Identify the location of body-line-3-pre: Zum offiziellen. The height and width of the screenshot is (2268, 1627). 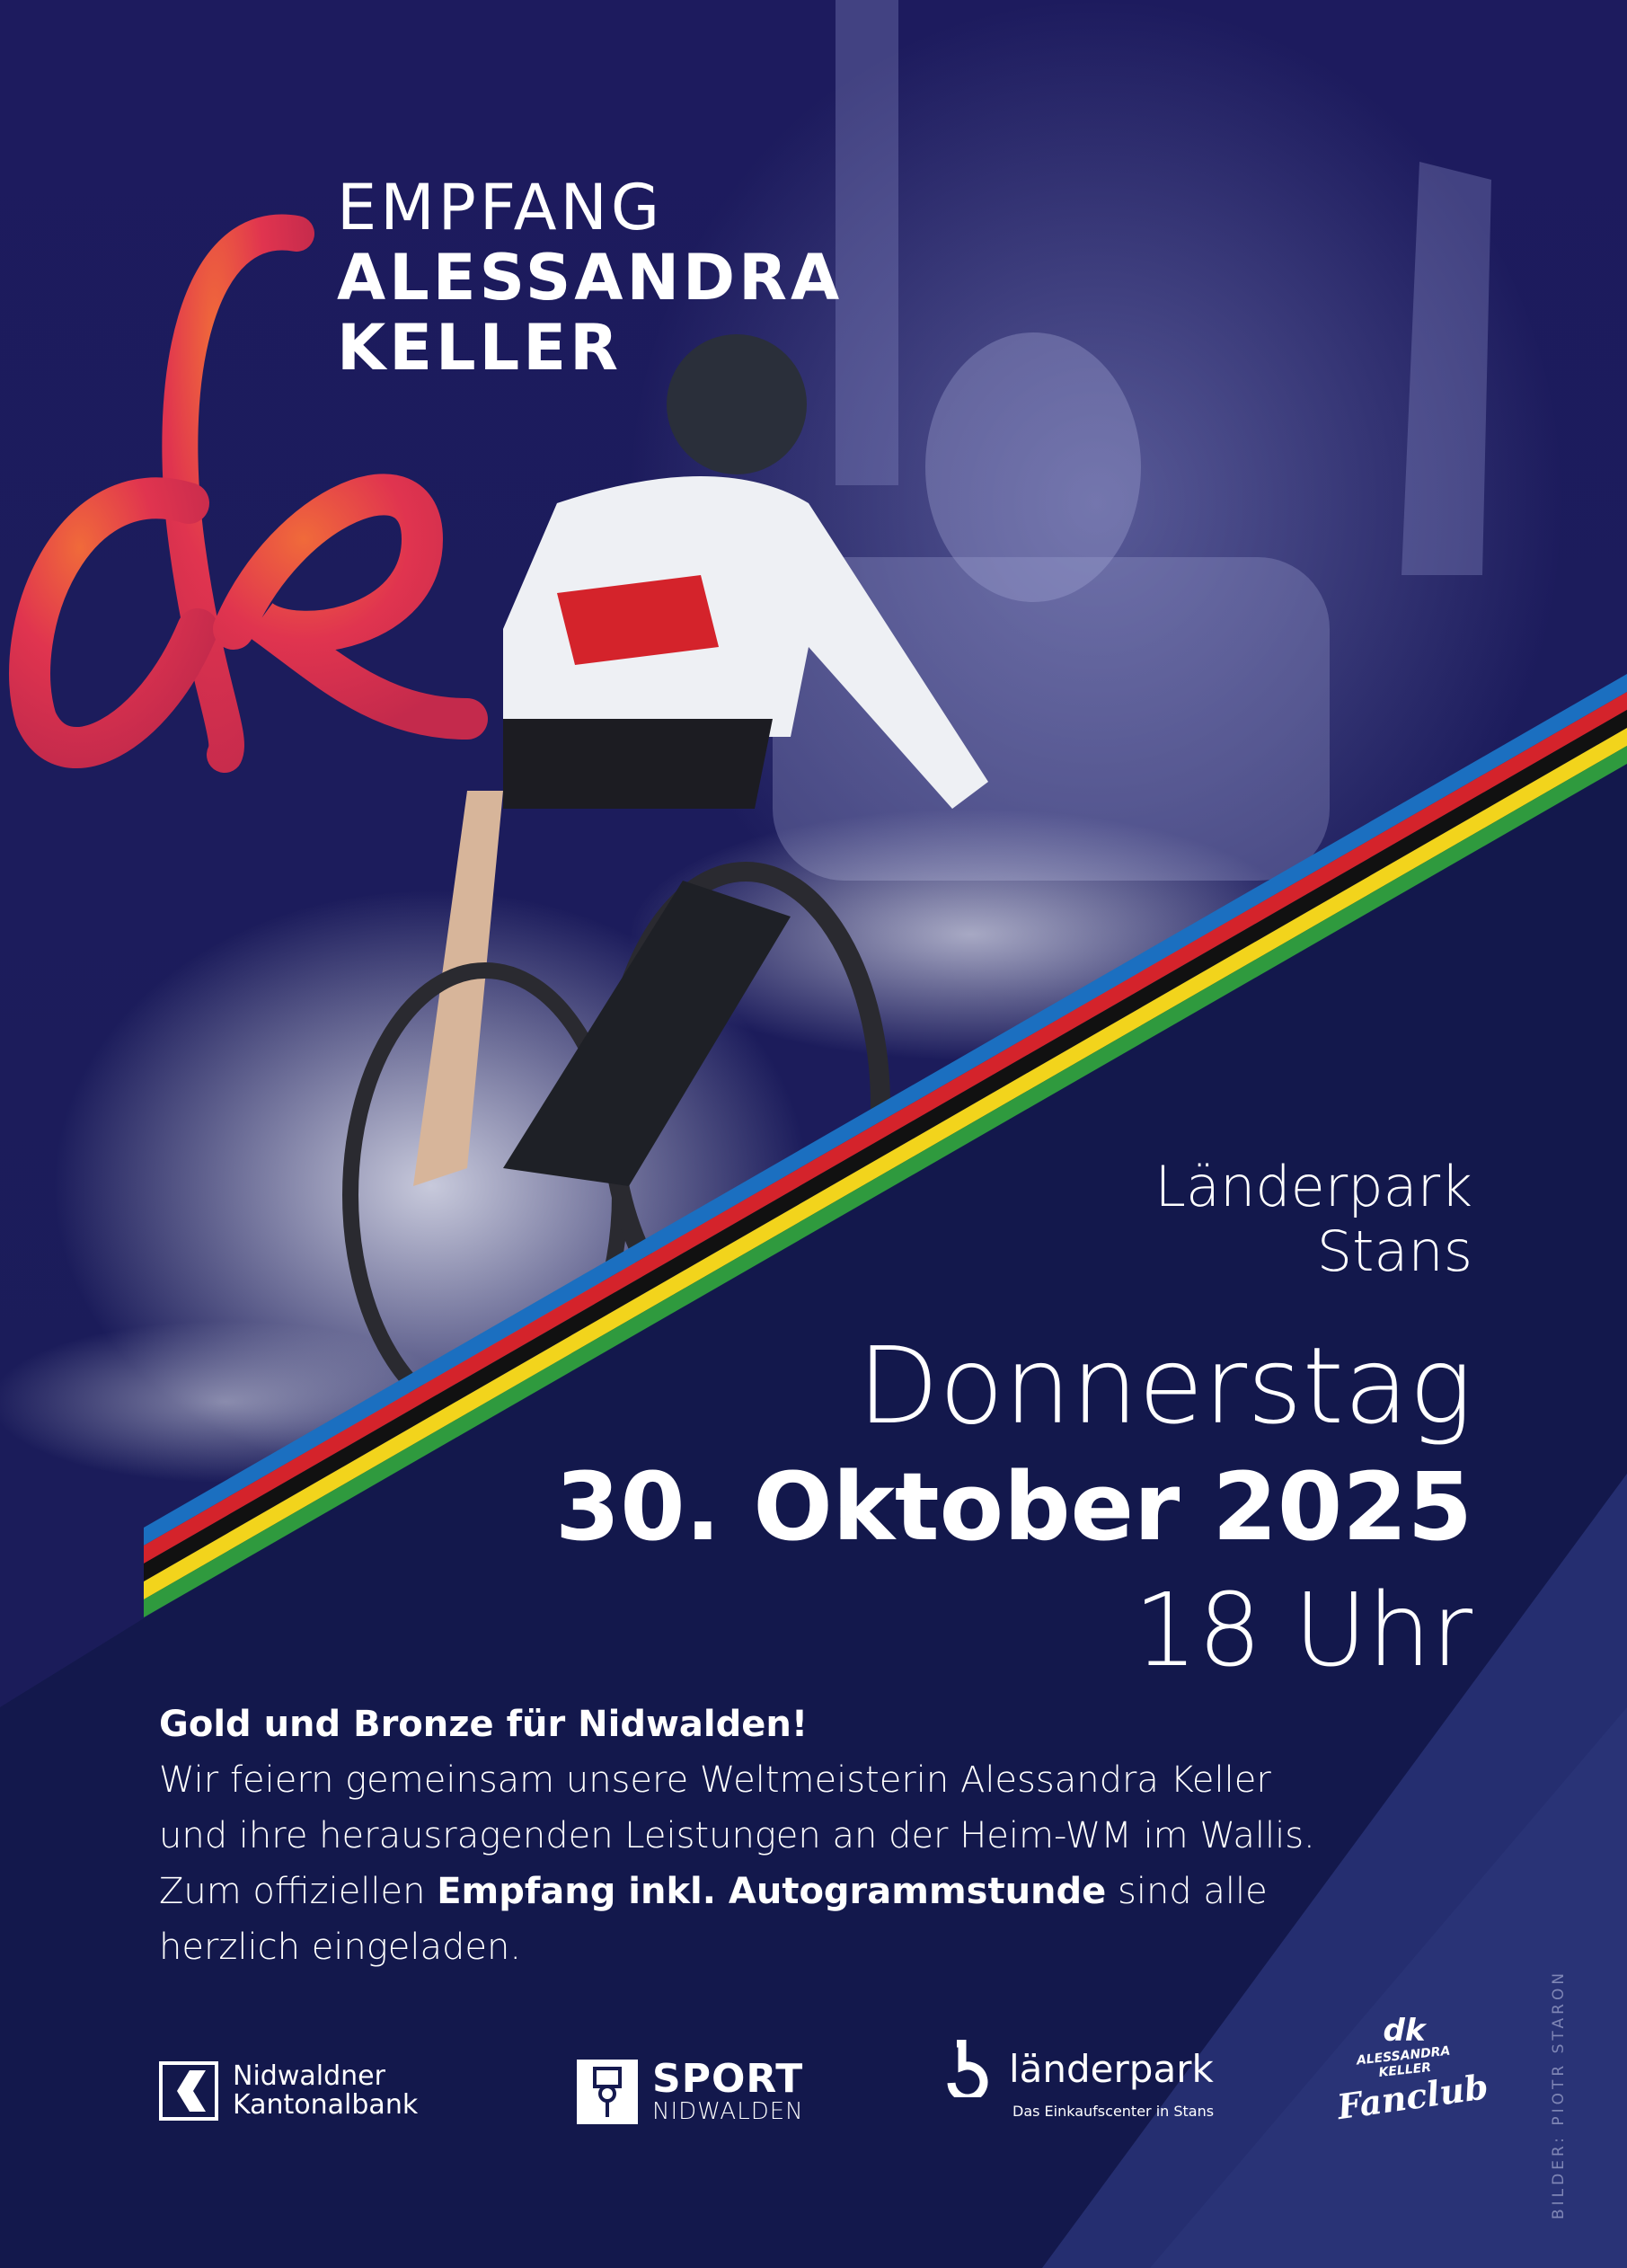
(298, 1891).